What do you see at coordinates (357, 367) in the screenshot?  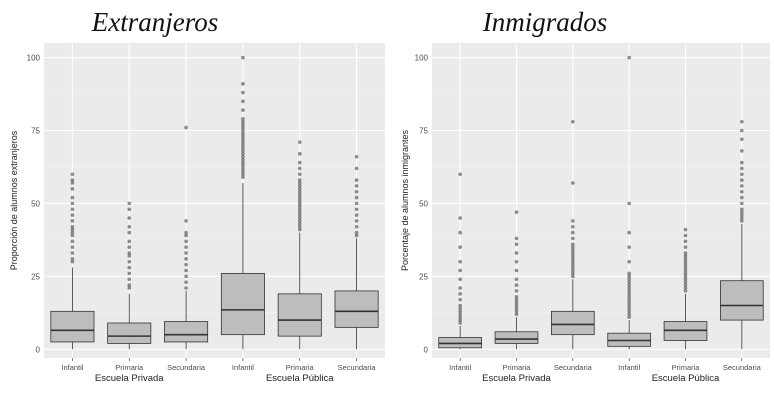 I see `x-tick-label: Secundaria` at bounding box center [357, 367].